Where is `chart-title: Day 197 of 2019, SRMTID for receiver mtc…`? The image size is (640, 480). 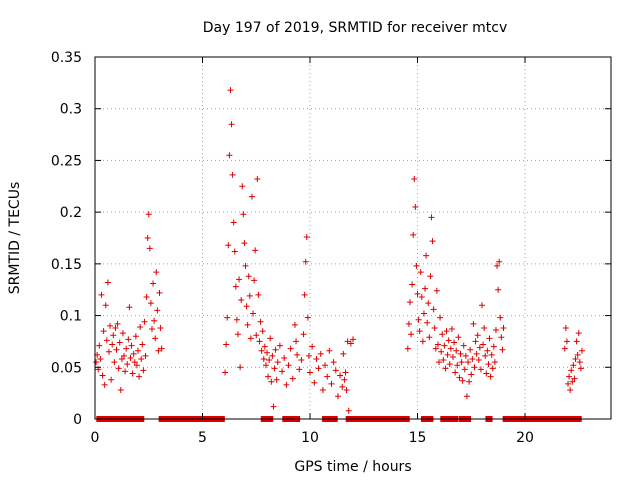 chart-title: Day 197 of 2019, SRMTID for receiver mtc… is located at coordinates (355, 28).